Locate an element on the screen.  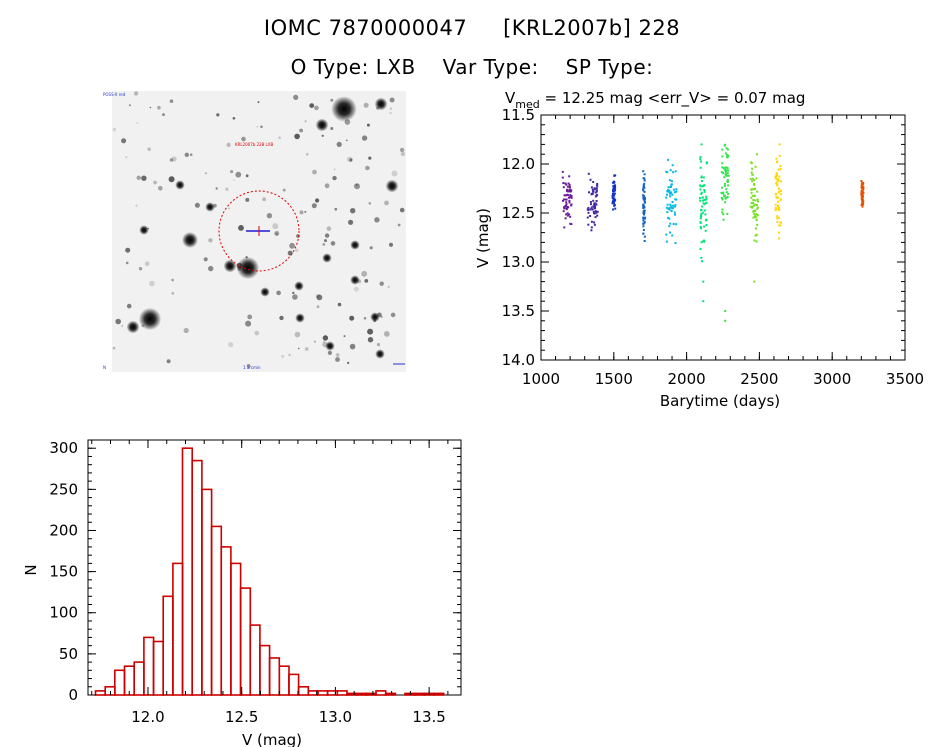
object-name: IOMC 7870000047 is located at coordinates (365, 28).